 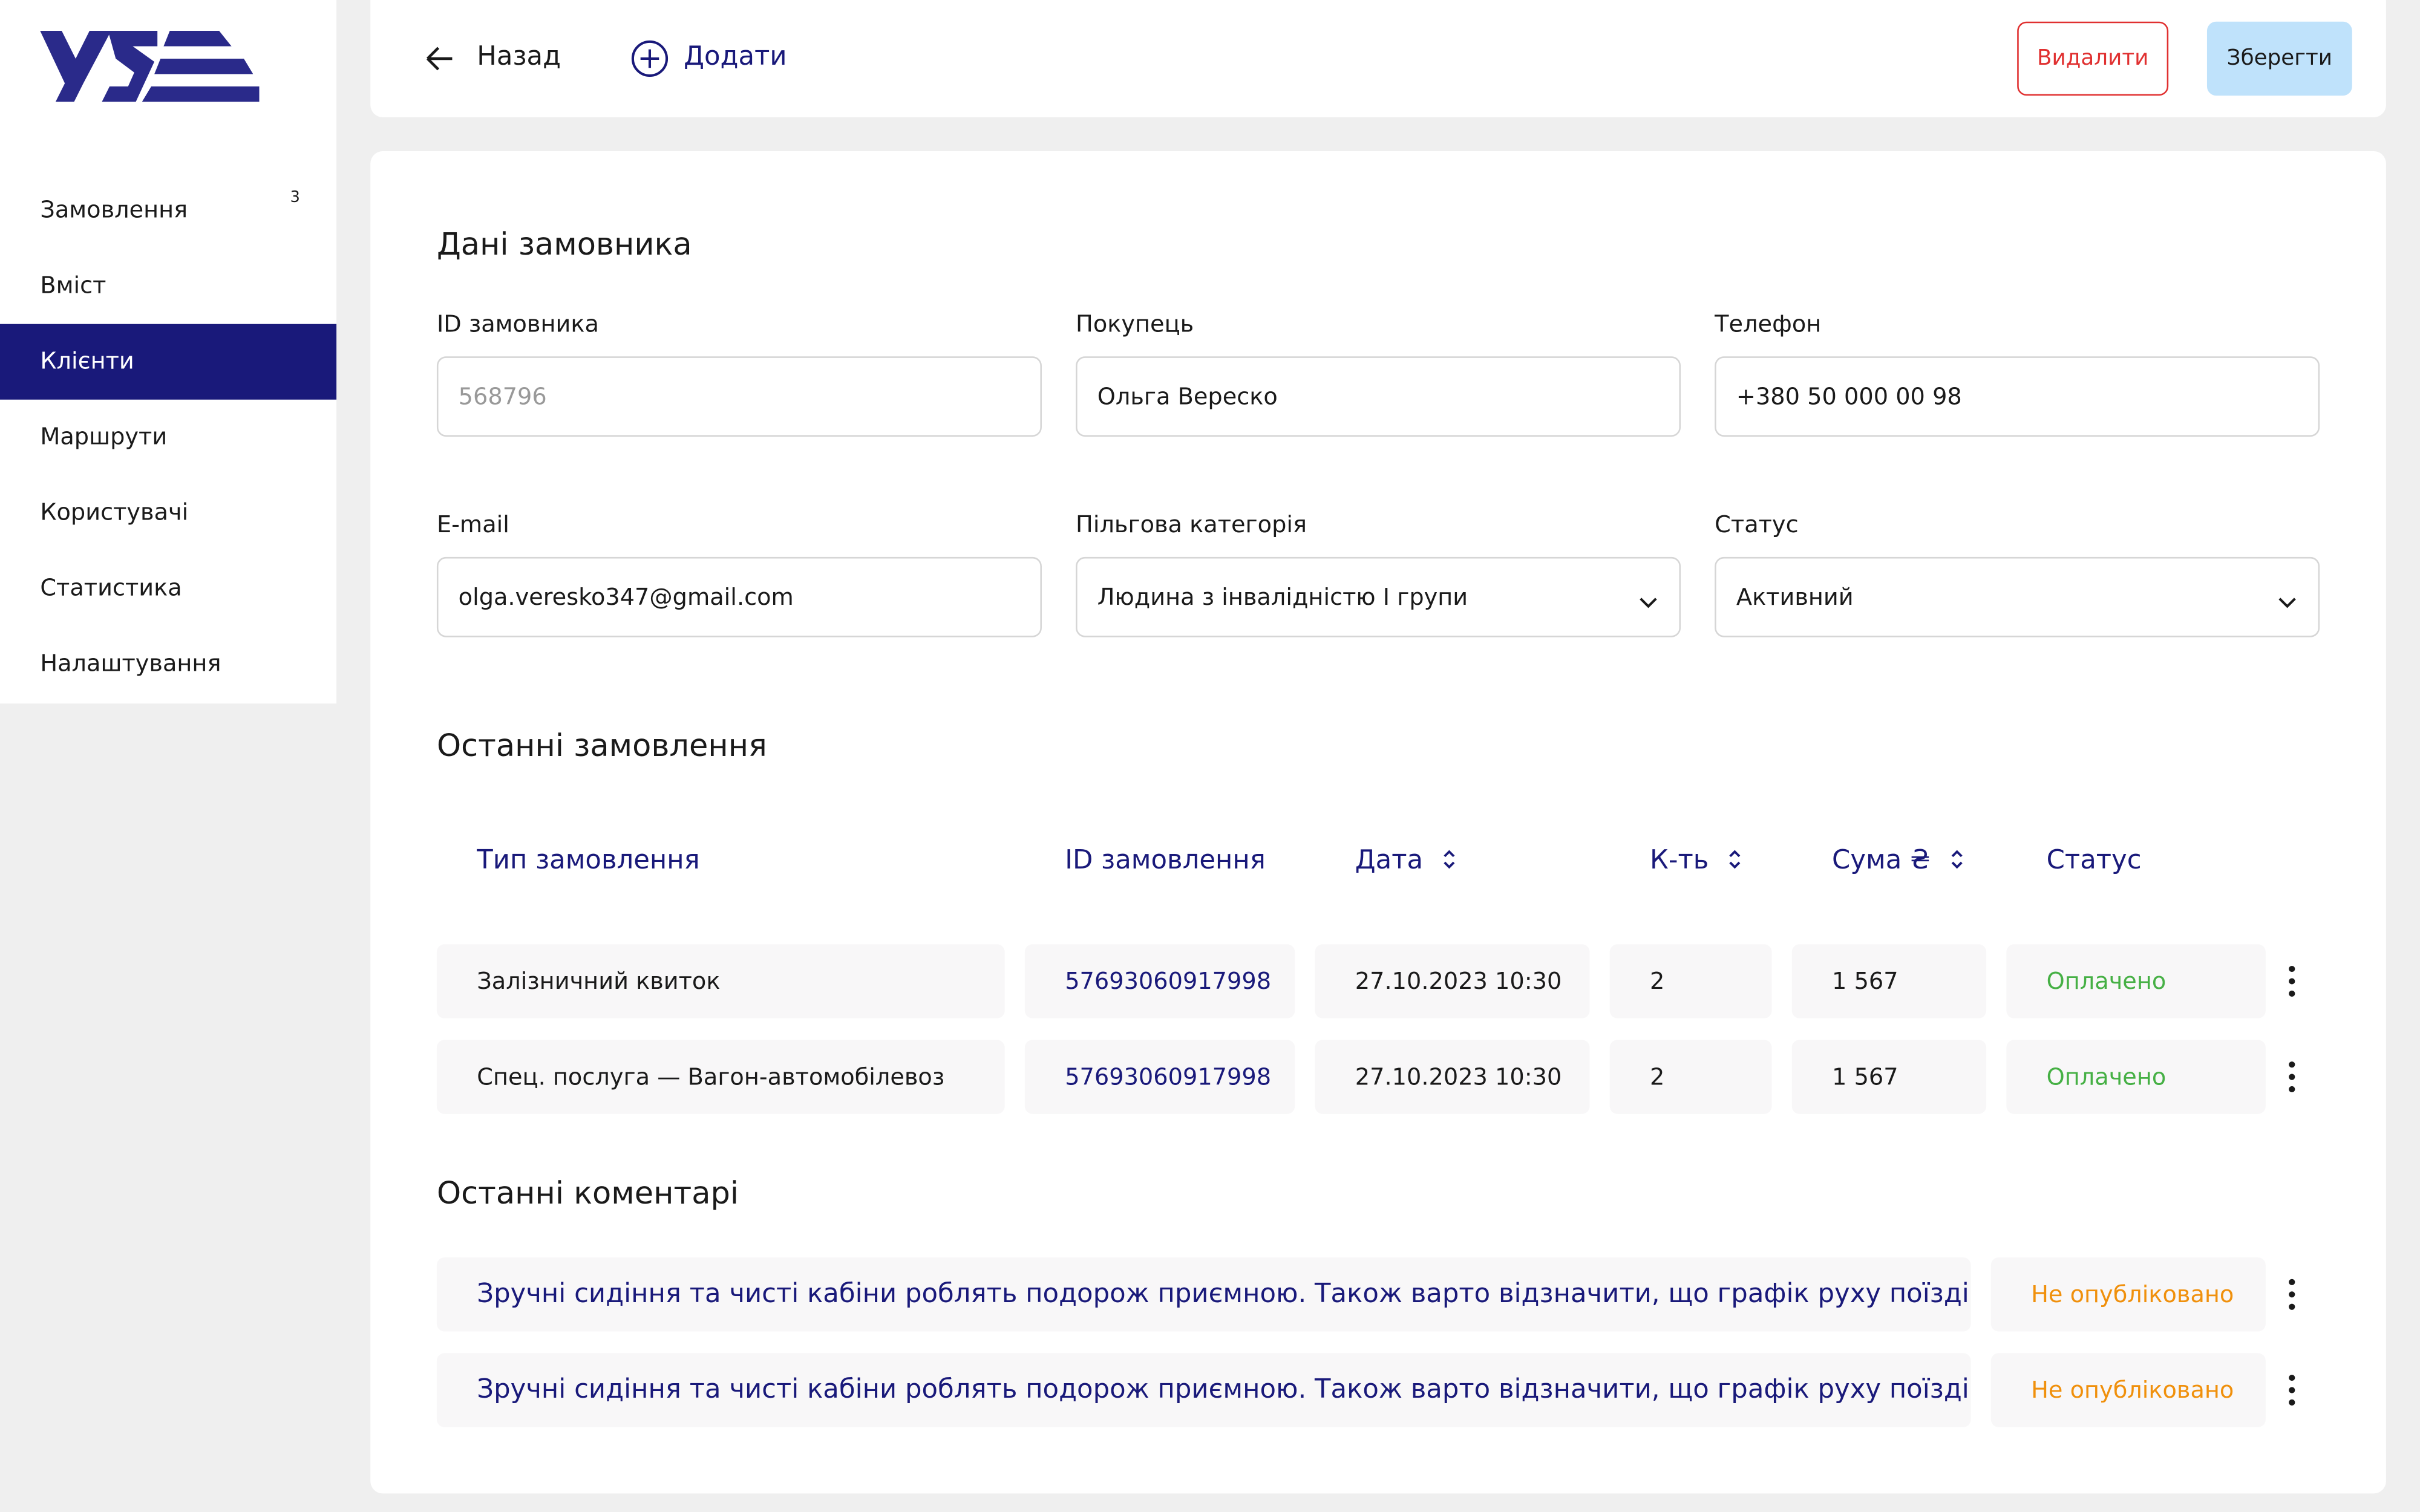 I want to click on field-value: olga.veresko347@gmail.com, so click(x=626, y=597).